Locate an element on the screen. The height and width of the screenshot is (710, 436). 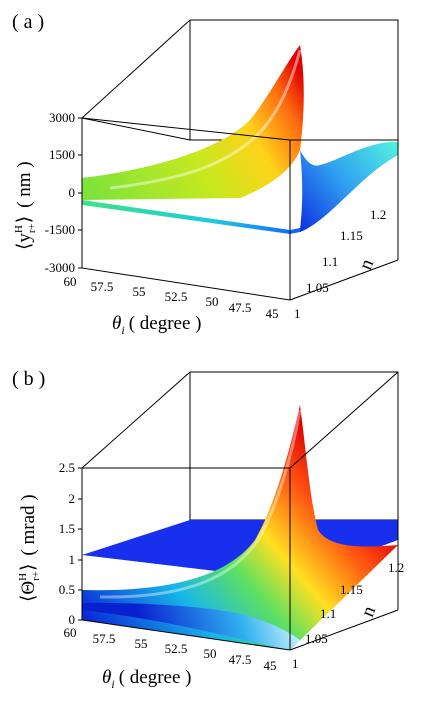
panel-b-y-ticks: 1 1.05 1.1 1.15 1.2 is located at coordinates (348, 615).